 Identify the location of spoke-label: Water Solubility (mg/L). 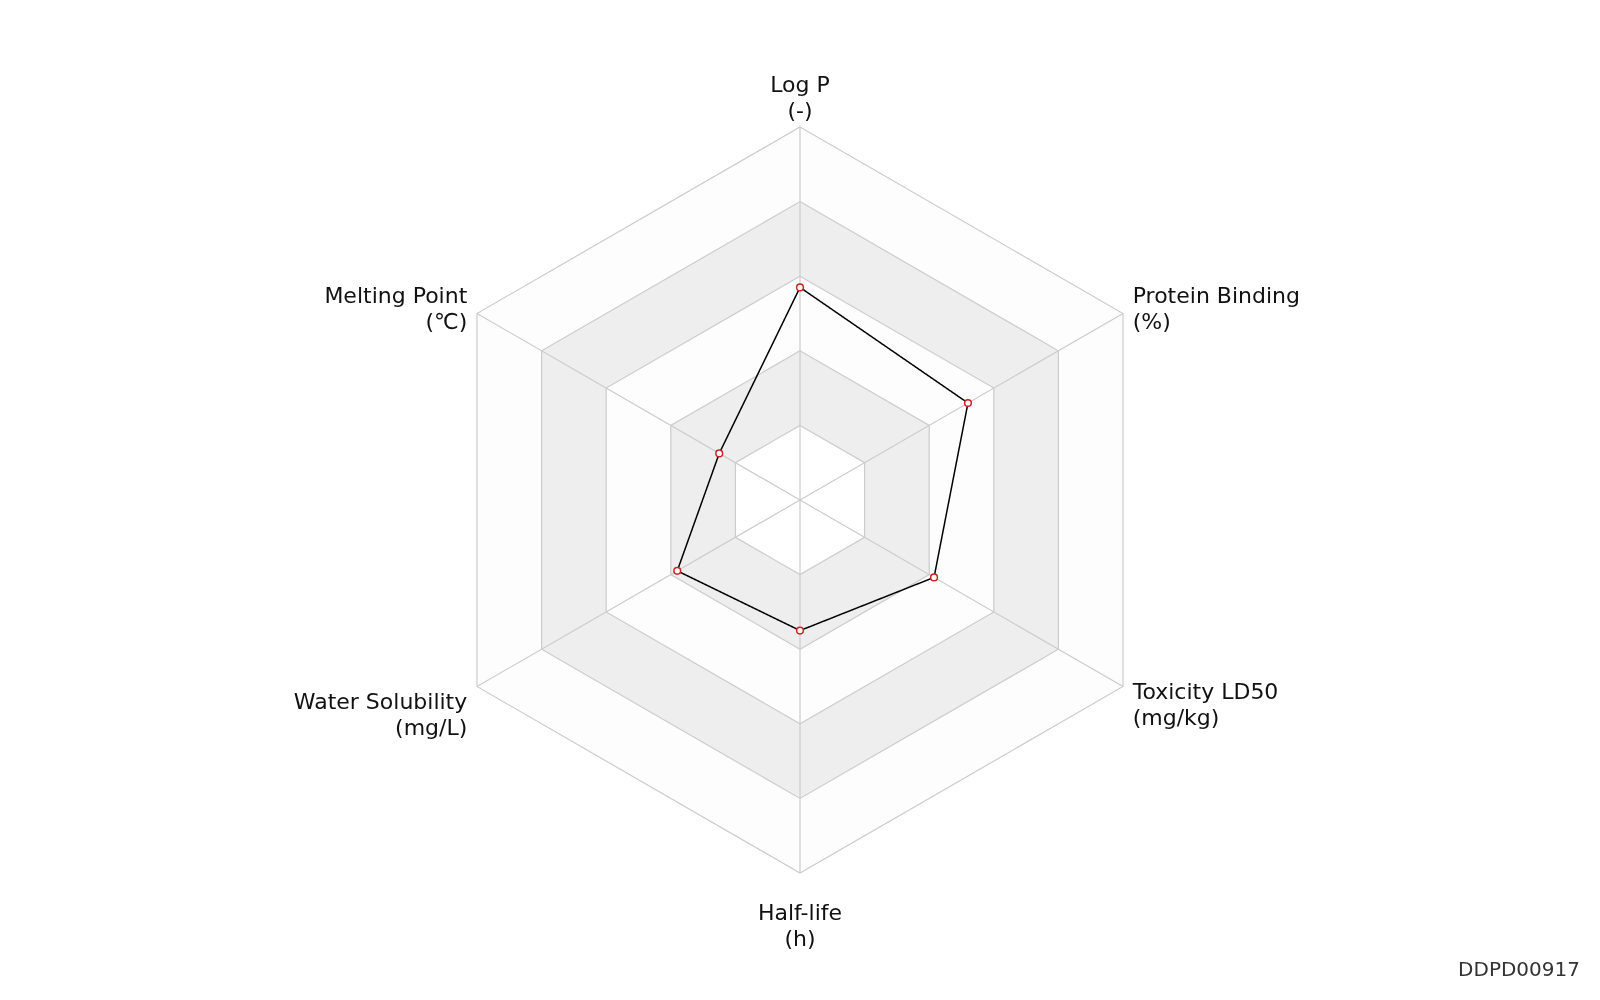
(380, 715).